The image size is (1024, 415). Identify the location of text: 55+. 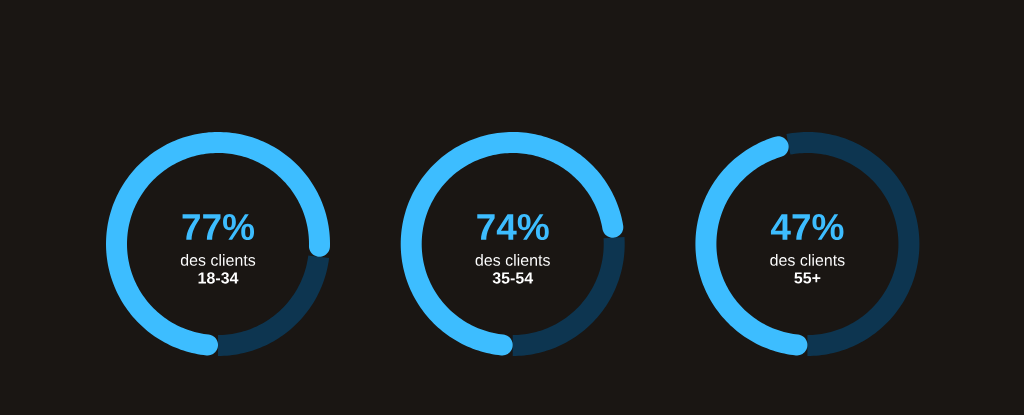
(807, 278).